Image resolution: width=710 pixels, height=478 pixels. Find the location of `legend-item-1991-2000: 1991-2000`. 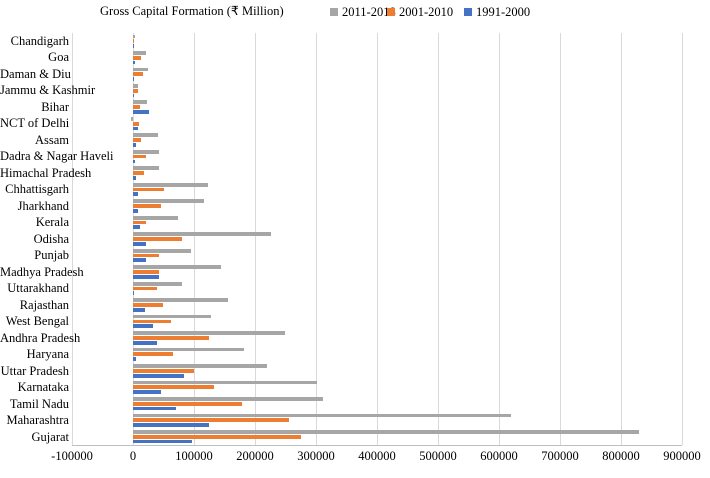

legend-item-1991-2000: 1991-2000 is located at coordinates (497, 12).